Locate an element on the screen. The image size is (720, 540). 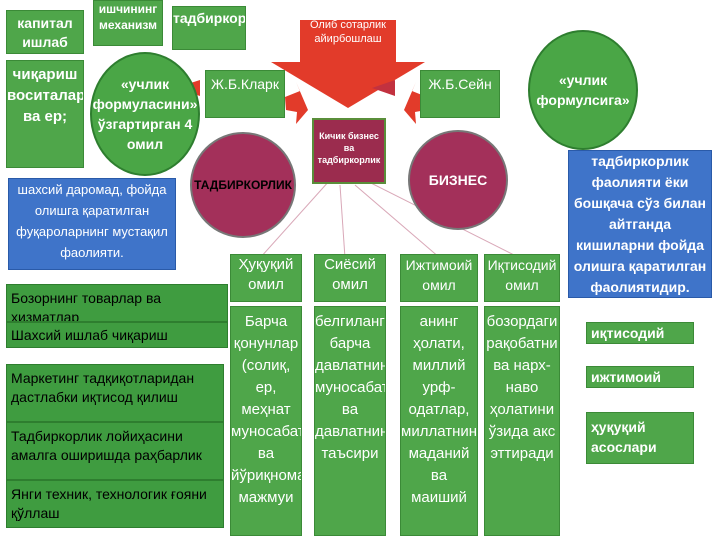
tag-economic: иқтисодий is located at coordinates (640, 333).